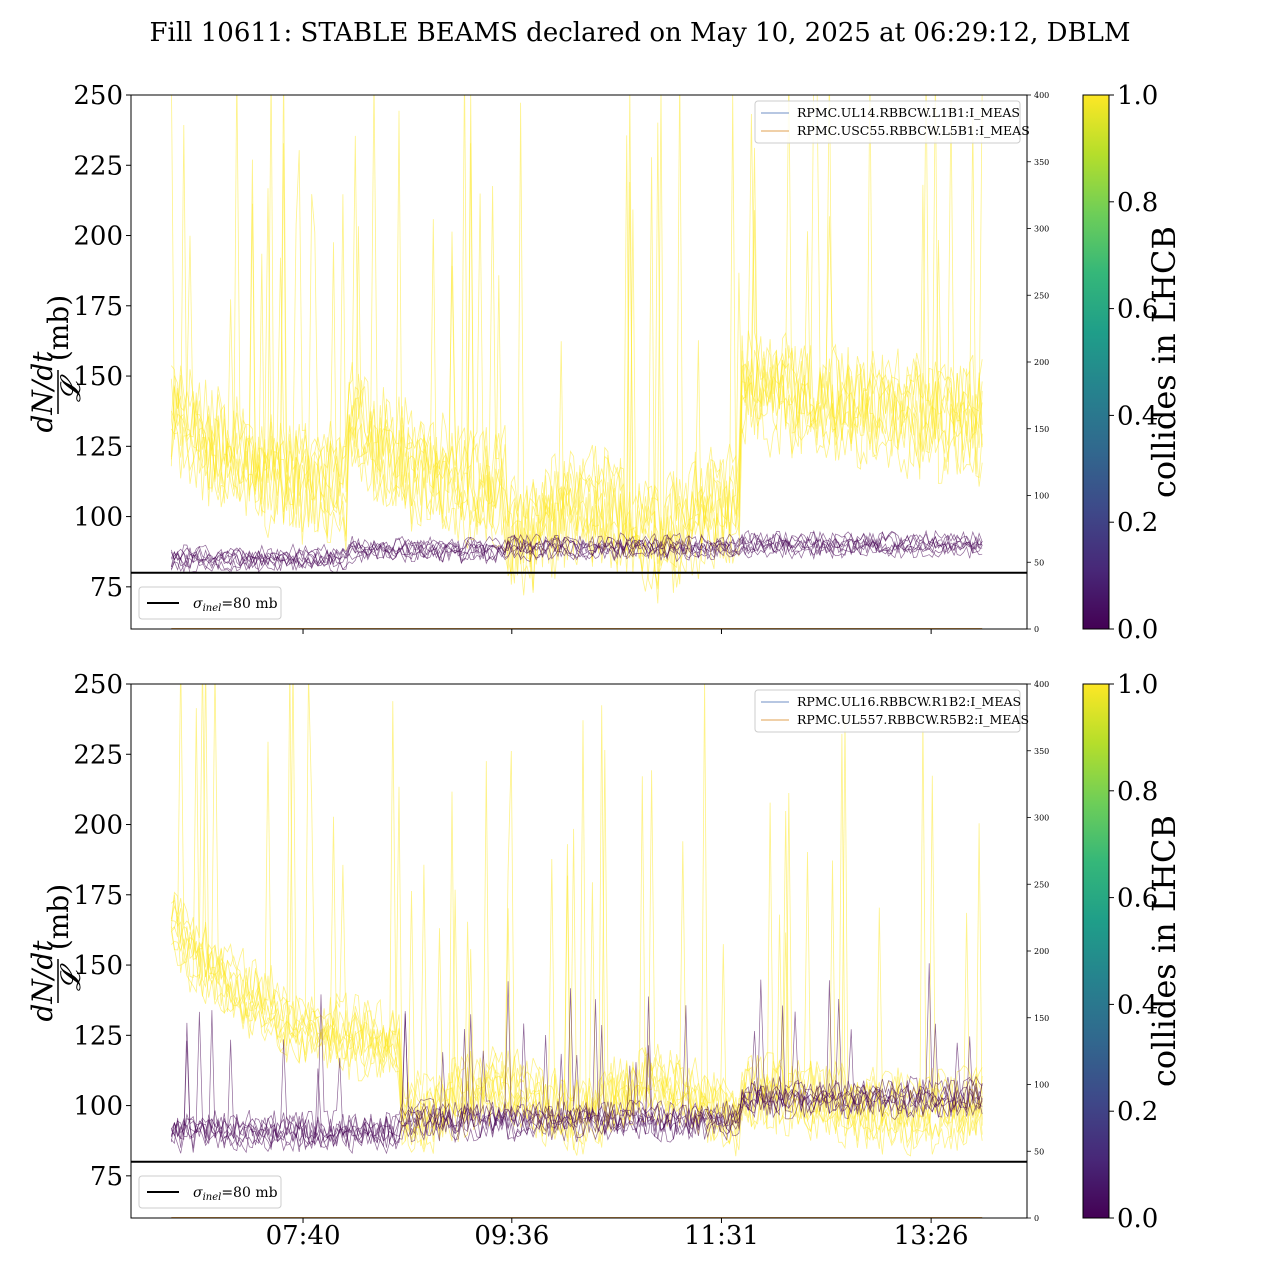 This screenshot has height=1280, width=1280. I want to click on x-tick-label: 11:31, so click(721, 1236).